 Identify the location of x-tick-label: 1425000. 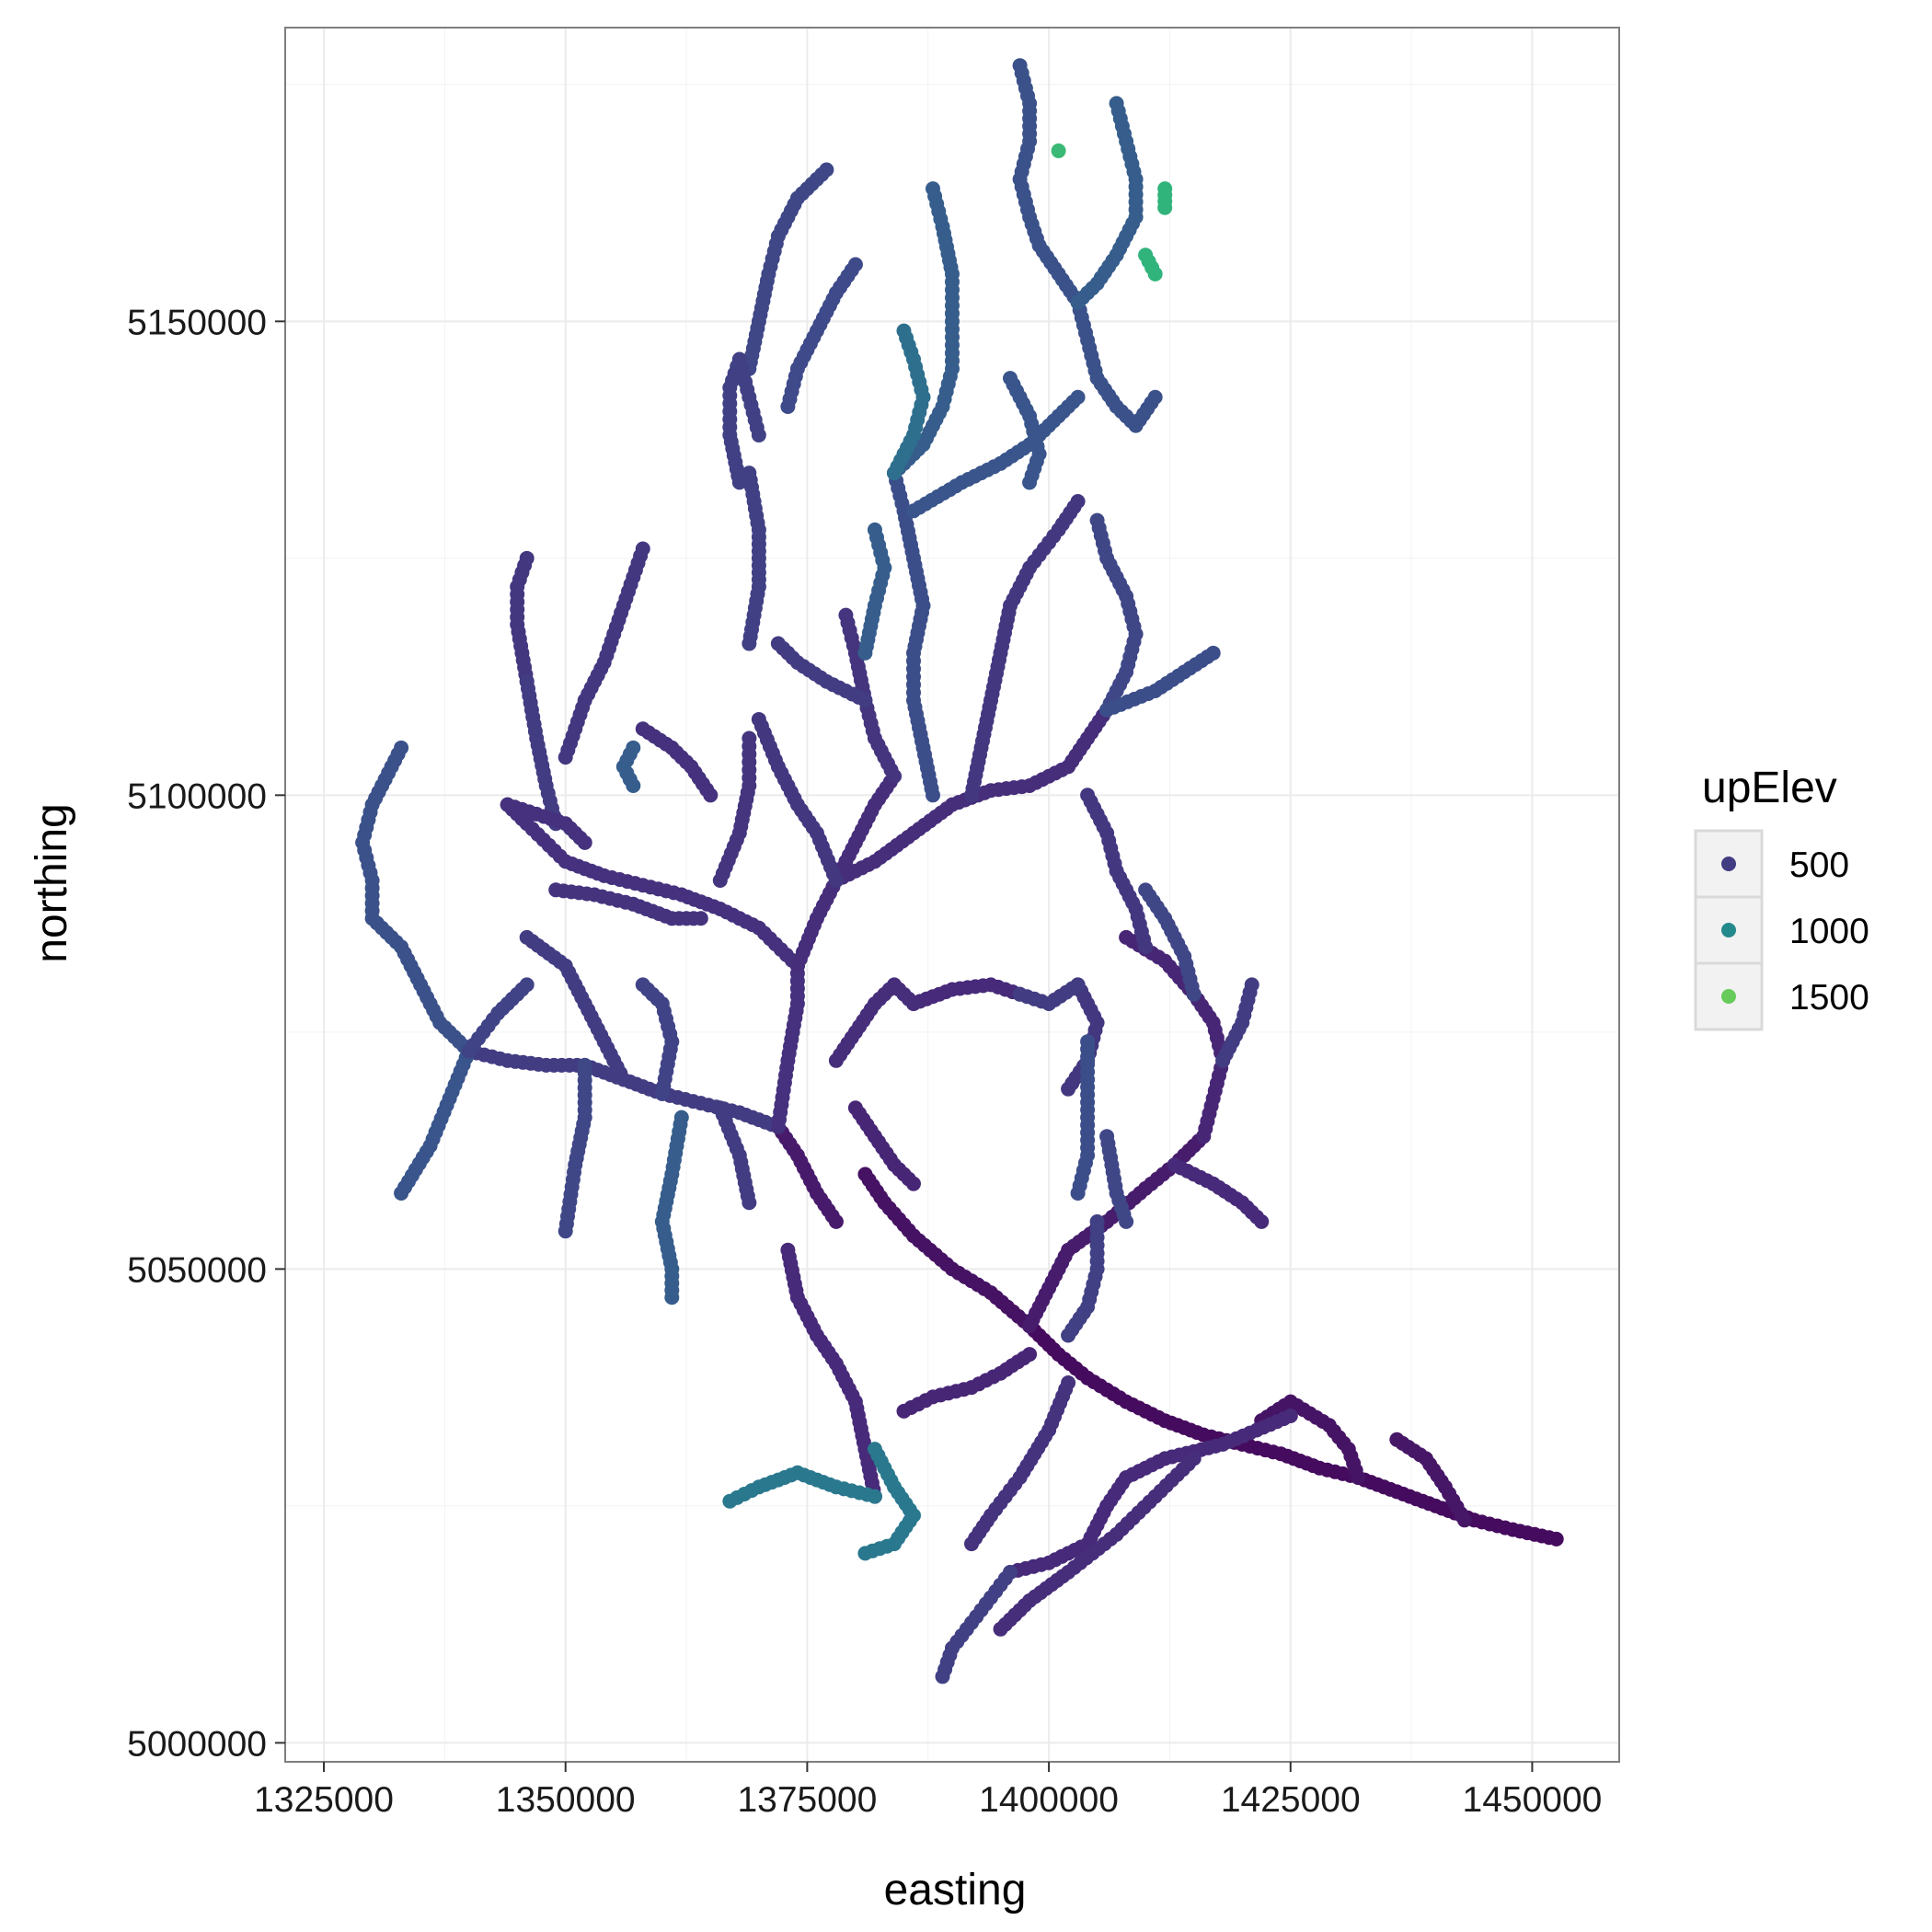
(1291, 1800).